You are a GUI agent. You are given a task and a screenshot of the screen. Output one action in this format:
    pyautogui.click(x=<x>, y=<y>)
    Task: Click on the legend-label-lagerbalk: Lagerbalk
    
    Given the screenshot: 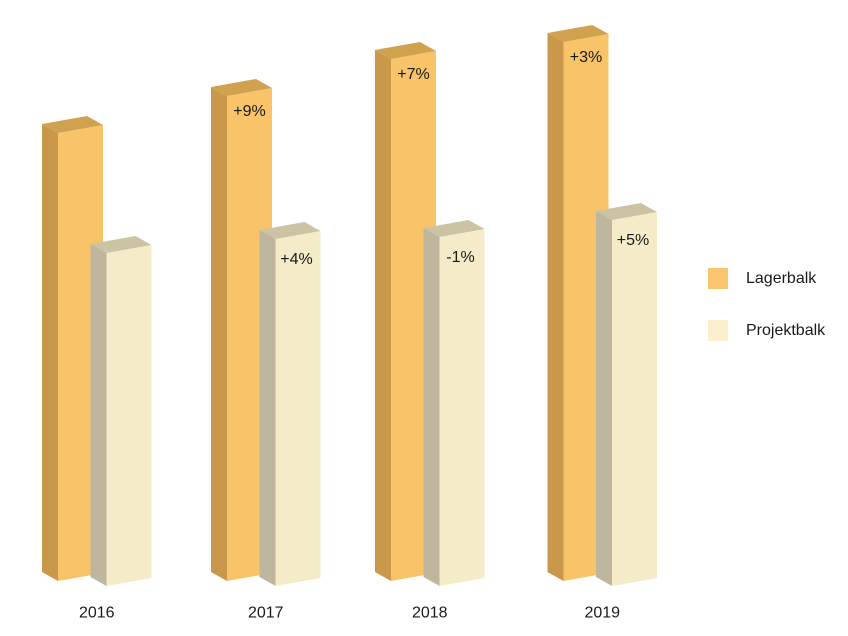 What is the action you would take?
    pyautogui.click(x=781, y=278)
    